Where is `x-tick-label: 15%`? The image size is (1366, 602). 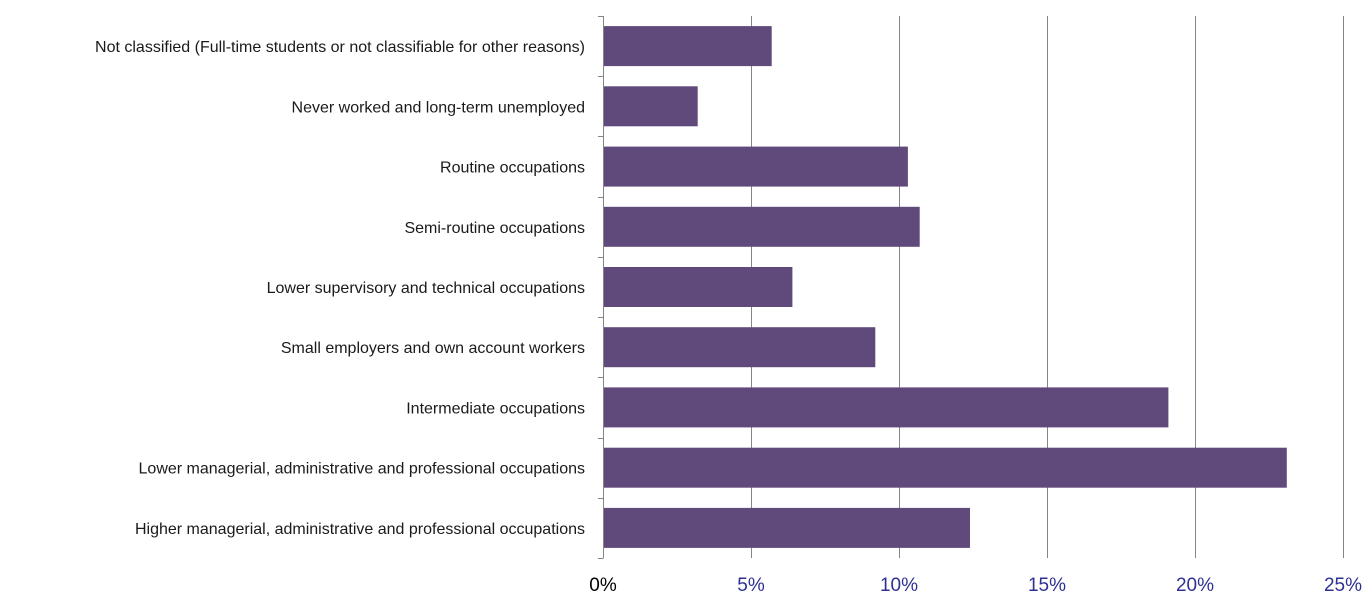
x-tick-label: 15% is located at coordinates (1047, 585).